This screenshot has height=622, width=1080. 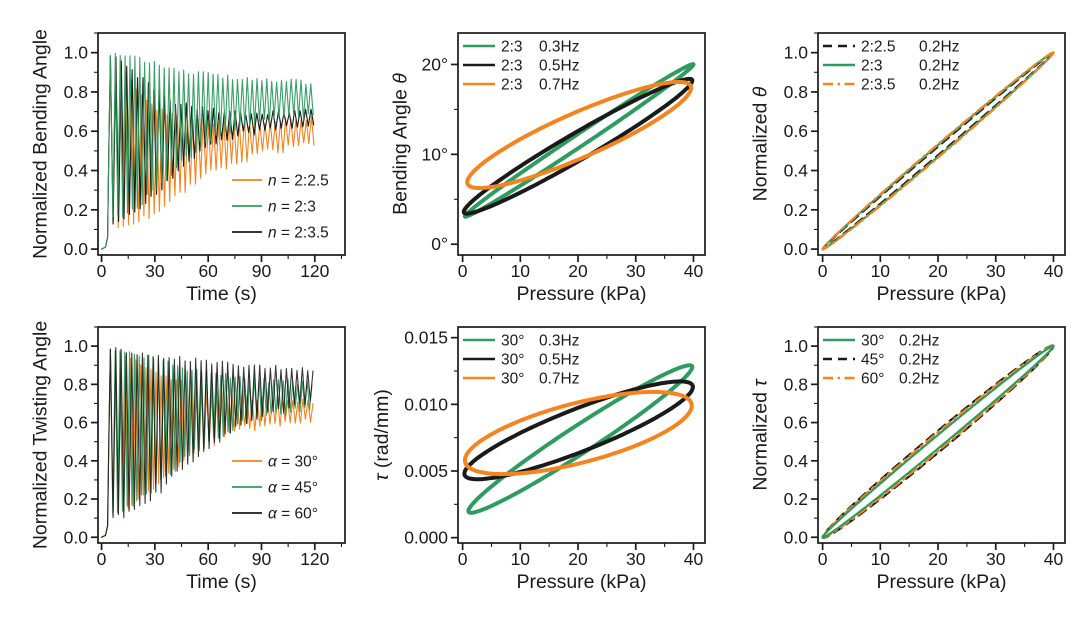 What do you see at coordinates (400, 144) in the screenshot?
I see `y-axis-label: Bending Angle θ` at bounding box center [400, 144].